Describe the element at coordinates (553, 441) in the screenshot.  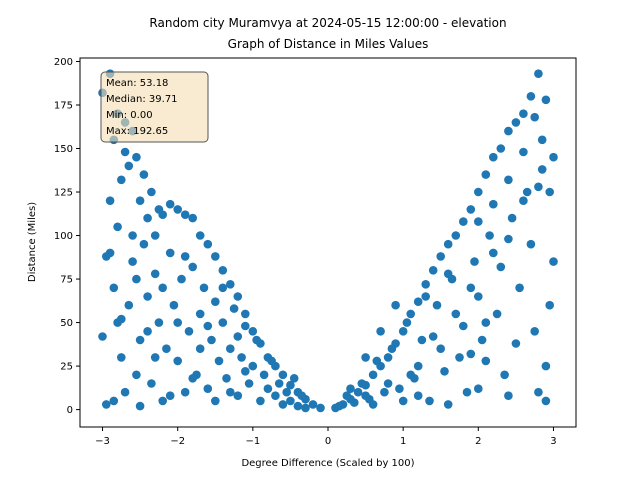
I see `x-tick-label: 3` at that location.